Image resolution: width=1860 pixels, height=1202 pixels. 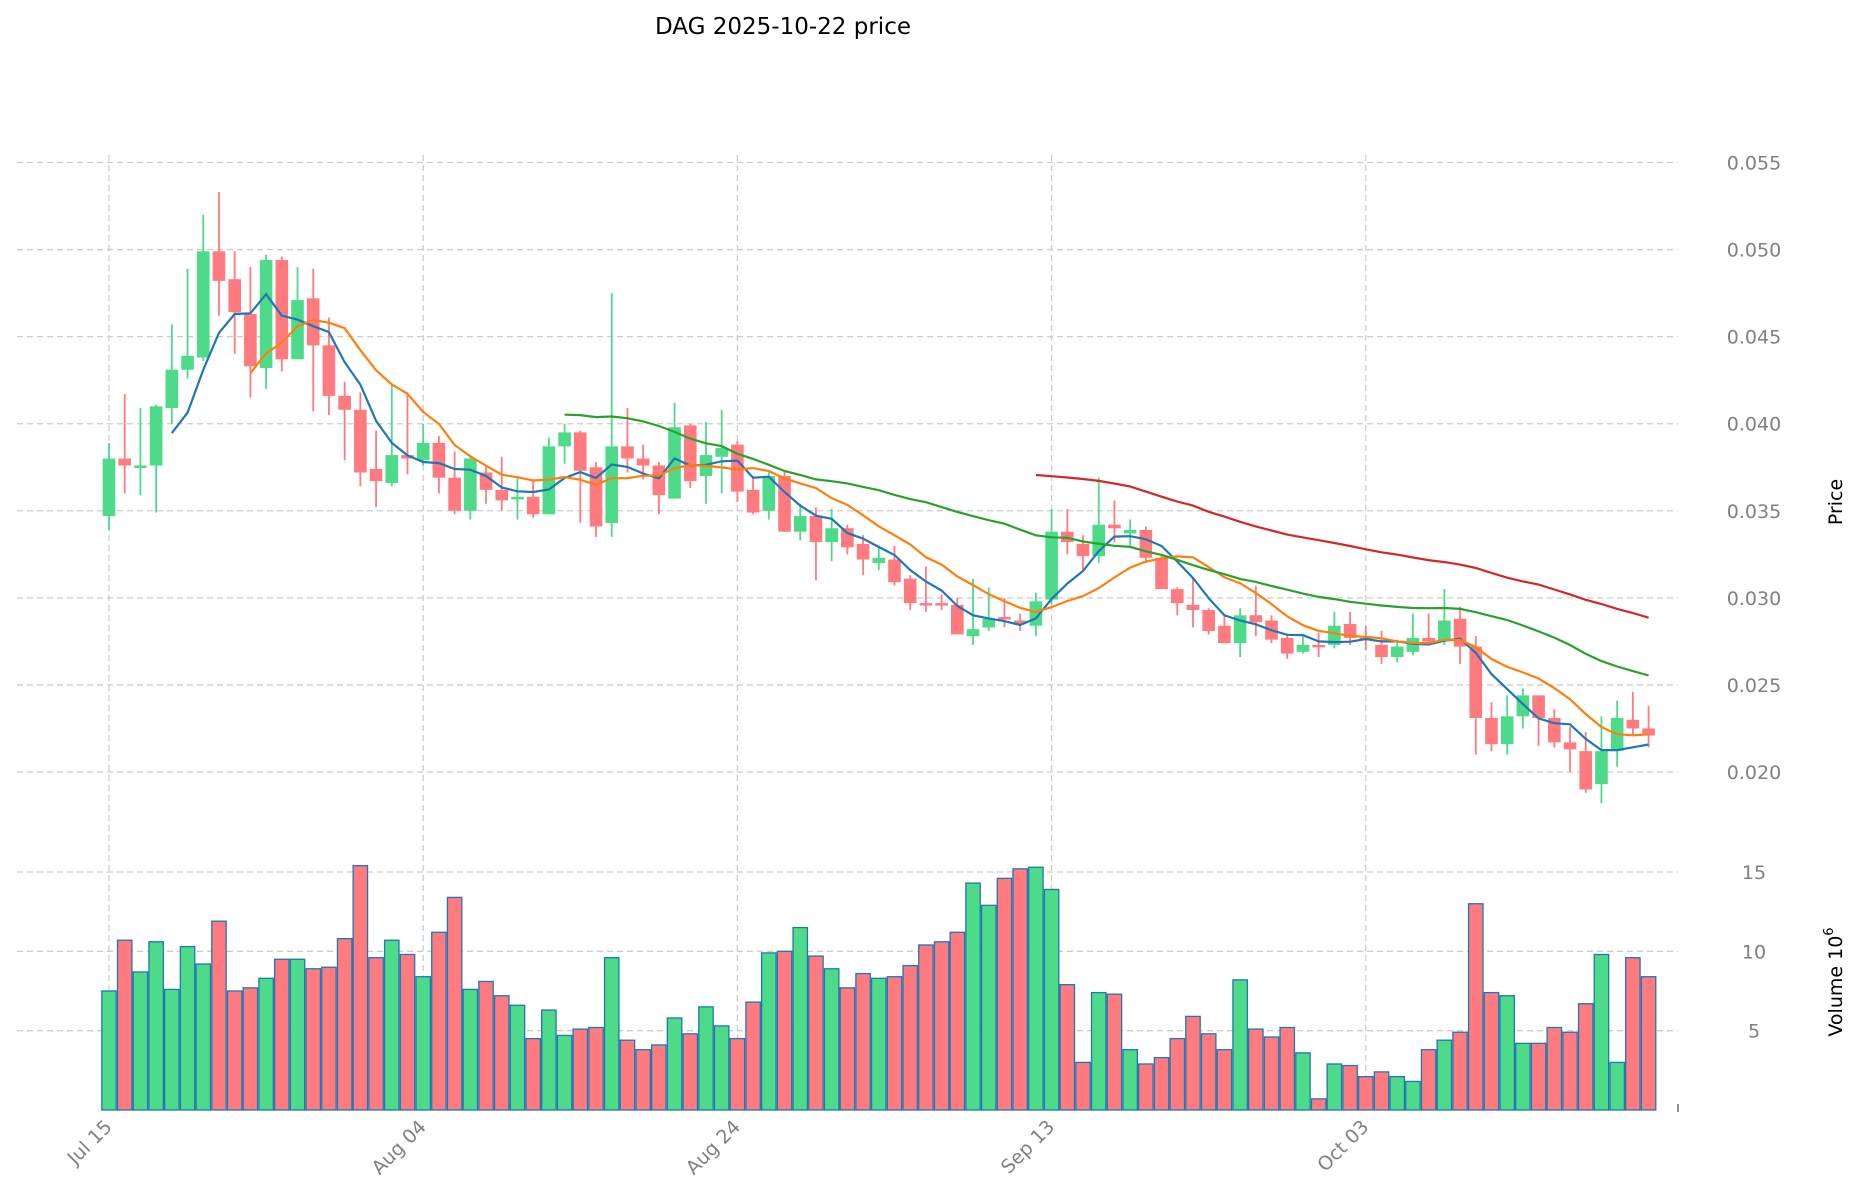 What do you see at coordinates (1754, 251) in the screenshot?
I see `price-tick-label: 0.050` at bounding box center [1754, 251].